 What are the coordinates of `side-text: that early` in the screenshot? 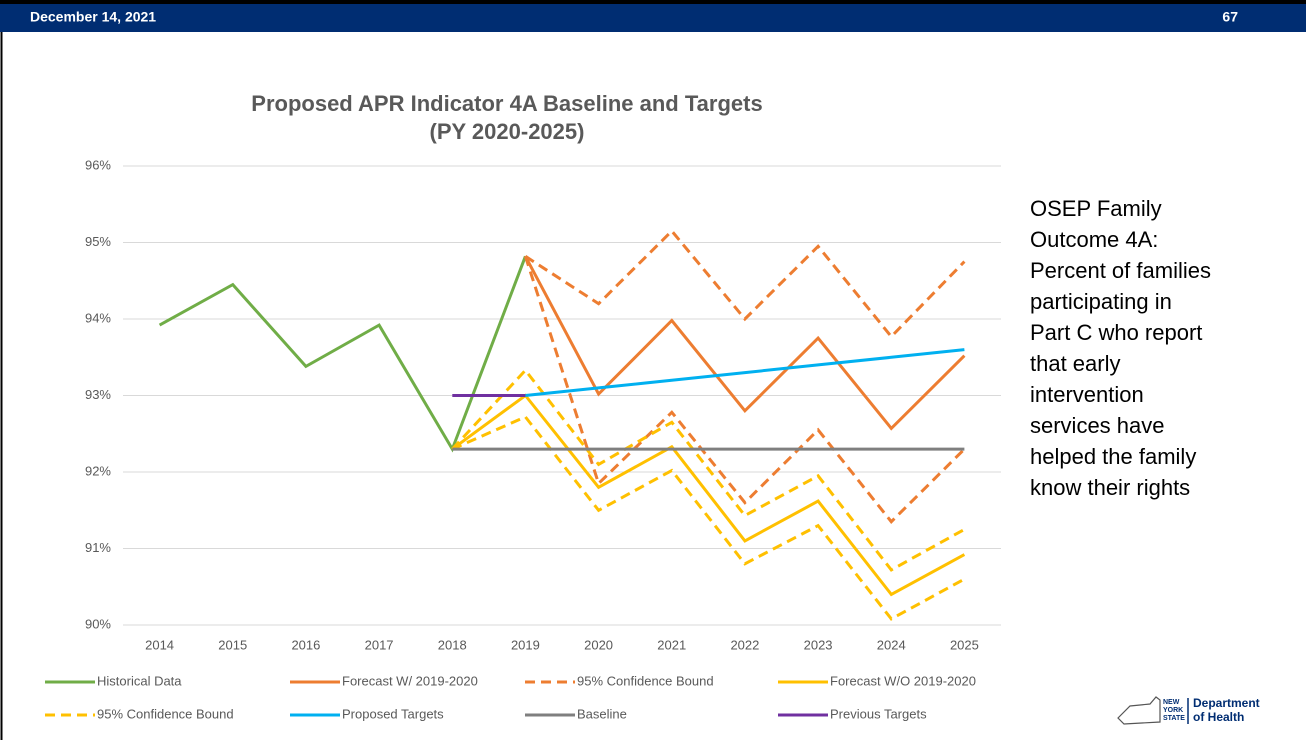 It's located at (1075, 363).